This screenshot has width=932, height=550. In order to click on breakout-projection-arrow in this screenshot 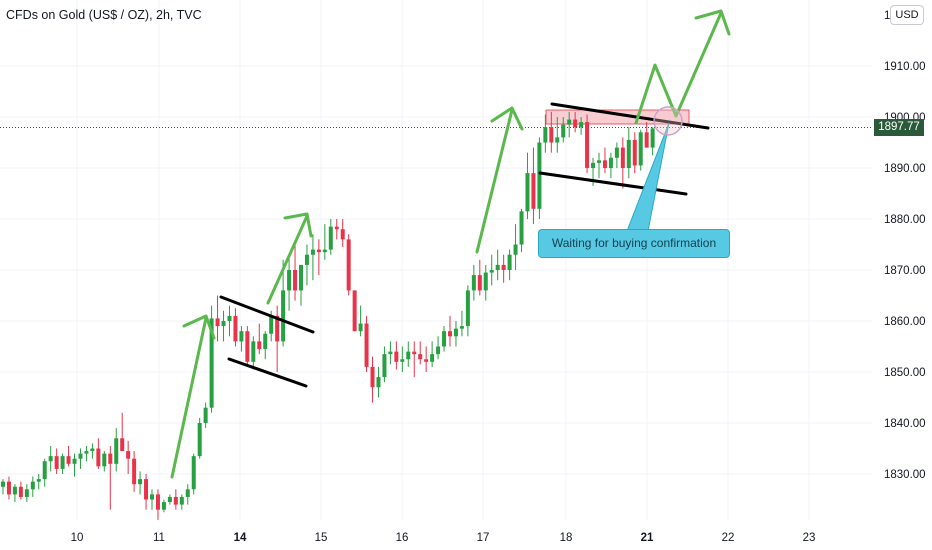, I will do `click(678, 68)`.